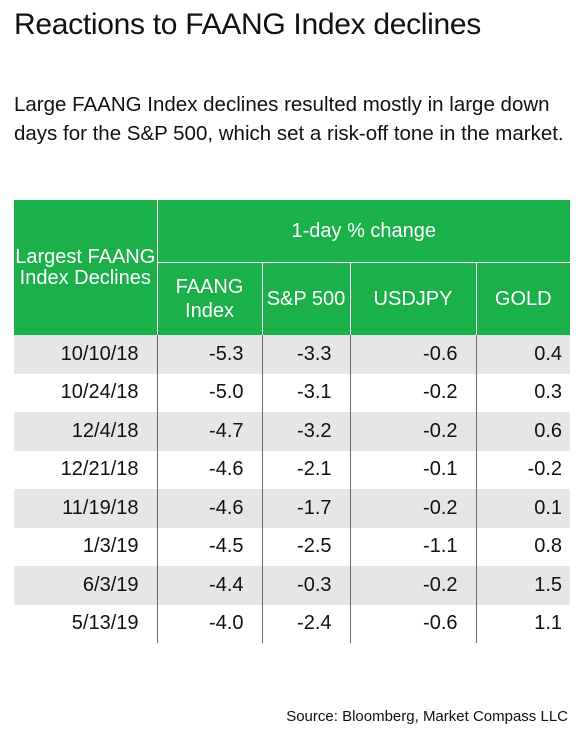  I want to click on source-note: Source: Bloomberg, Market Compass LLC, so click(427, 716).